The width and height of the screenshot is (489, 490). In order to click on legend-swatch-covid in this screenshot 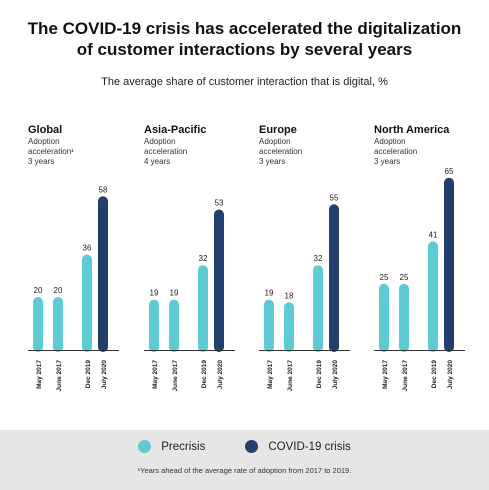, I will do `click(252, 446)`.